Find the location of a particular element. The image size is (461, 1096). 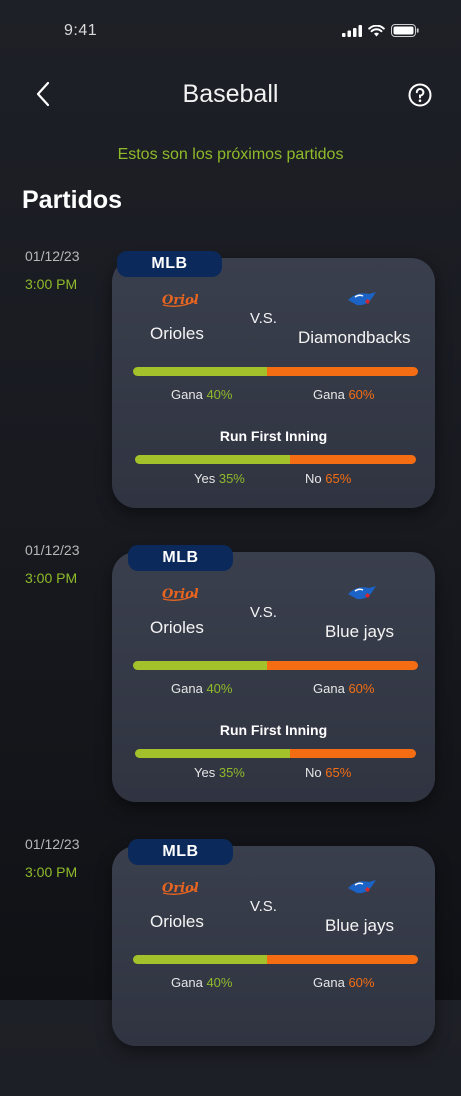

status-icons is located at coordinates (380, 33).